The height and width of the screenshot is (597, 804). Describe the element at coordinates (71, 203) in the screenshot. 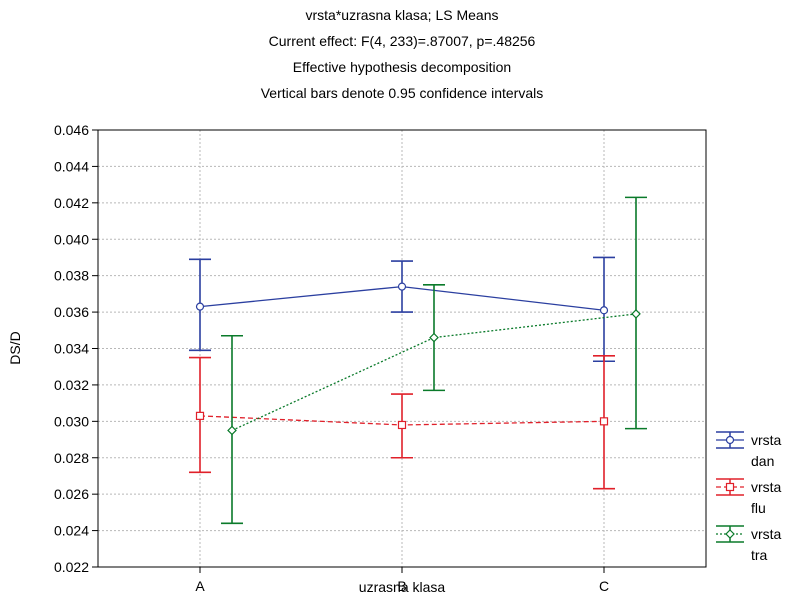

I see `y-tick-label: 0.042` at that location.